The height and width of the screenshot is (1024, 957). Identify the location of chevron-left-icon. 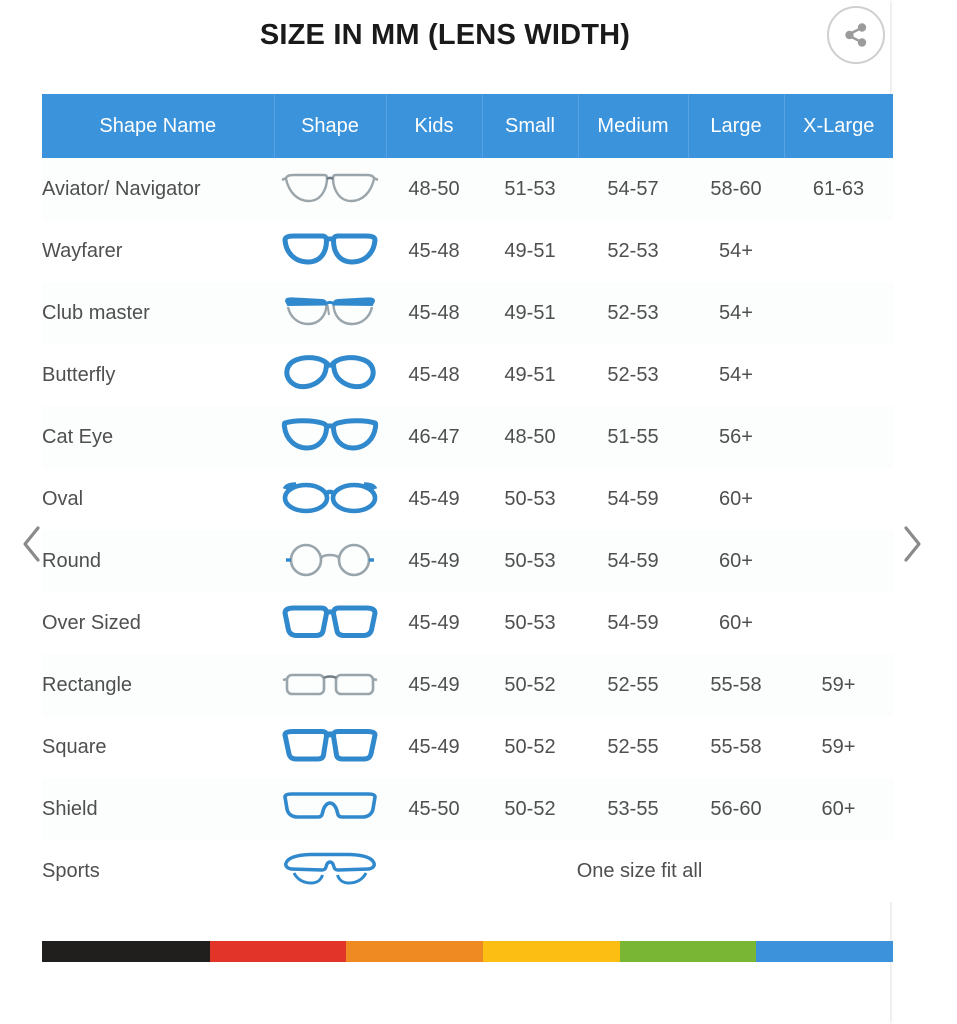
(31, 544).